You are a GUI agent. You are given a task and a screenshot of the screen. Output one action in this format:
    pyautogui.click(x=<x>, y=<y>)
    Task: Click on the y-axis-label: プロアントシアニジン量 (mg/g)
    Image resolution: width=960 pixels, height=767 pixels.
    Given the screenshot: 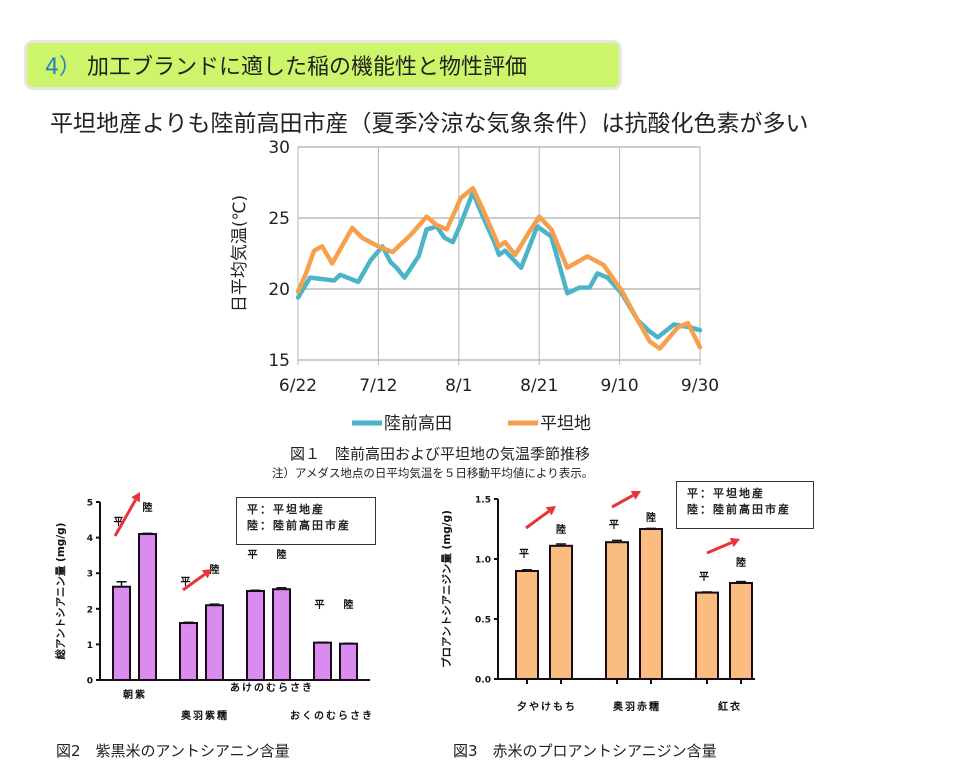 What is the action you would take?
    pyautogui.click(x=446, y=589)
    